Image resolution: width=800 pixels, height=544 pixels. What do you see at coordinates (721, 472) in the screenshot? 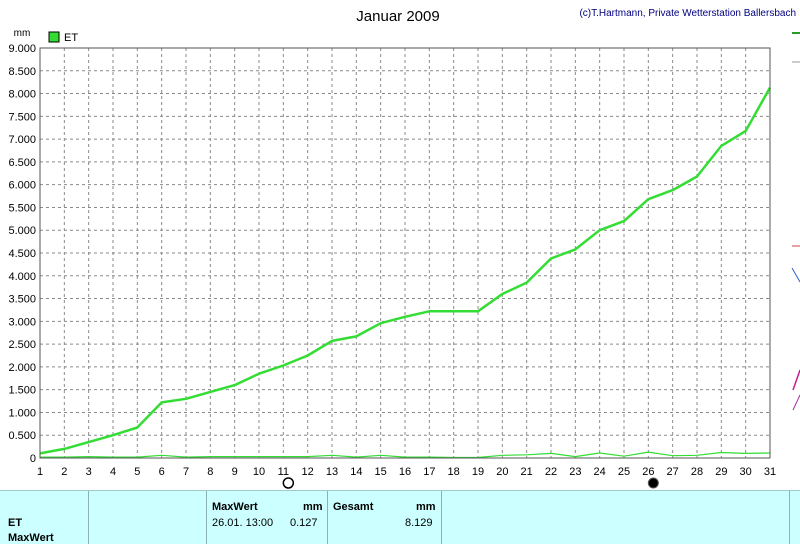
I see `x-tick-label: 29` at bounding box center [721, 472].